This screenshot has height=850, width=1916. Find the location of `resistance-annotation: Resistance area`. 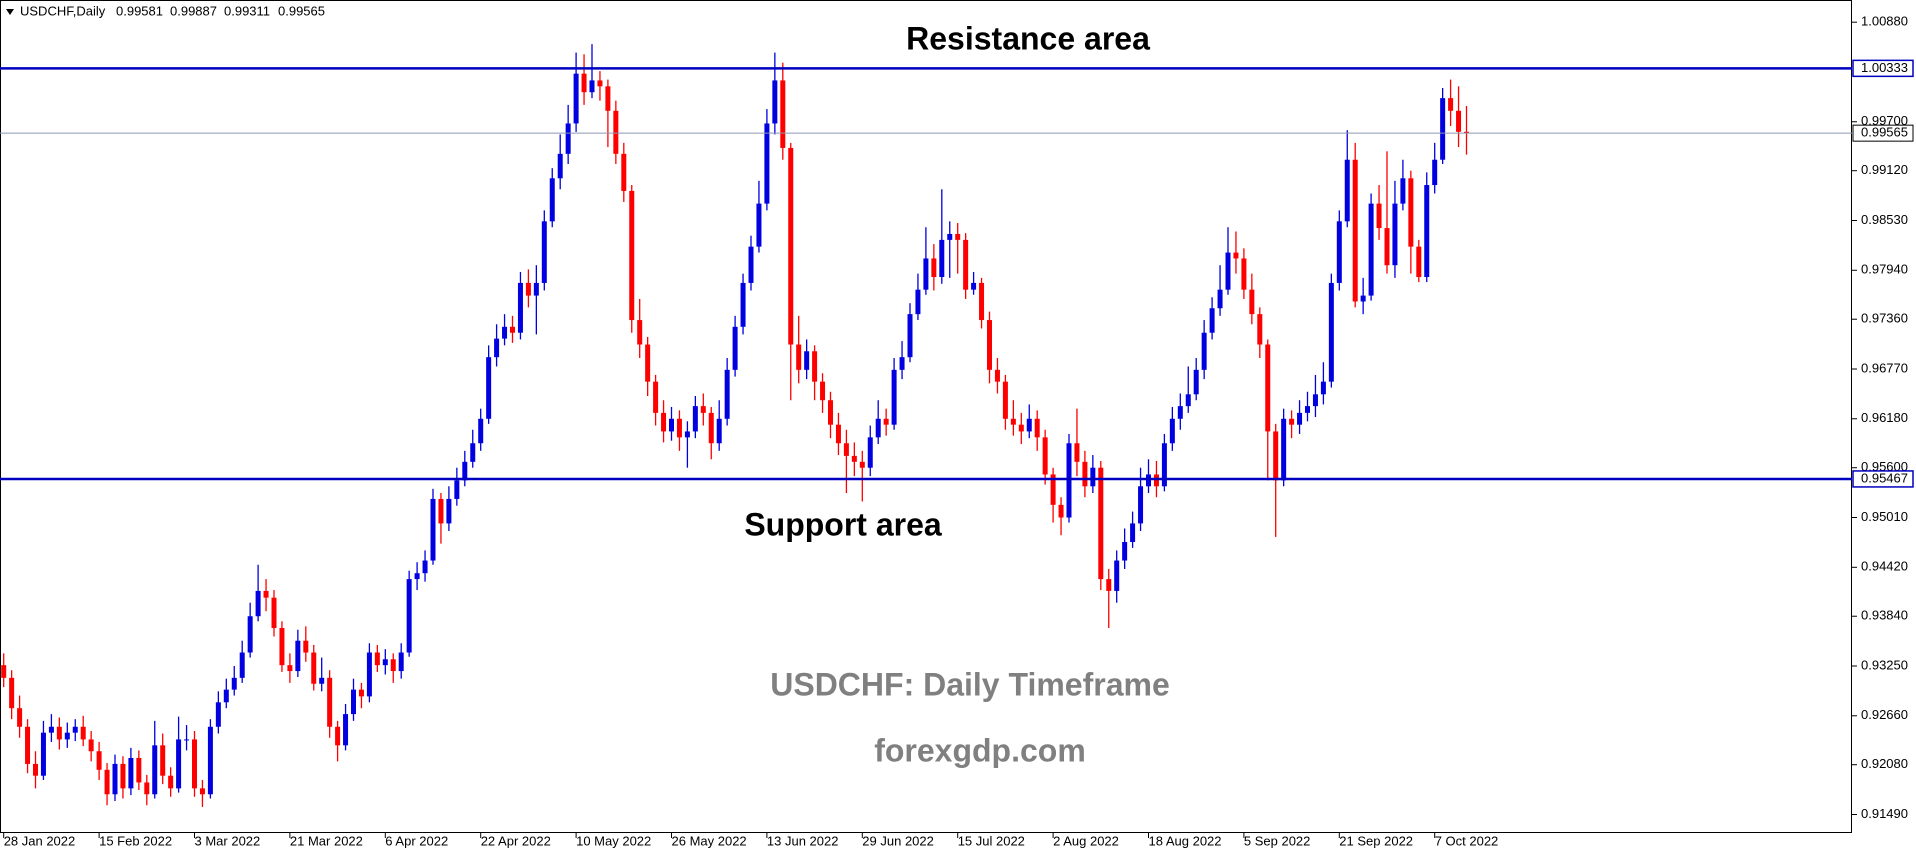

resistance-annotation: Resistance area is located at coordinates (1028, 38).